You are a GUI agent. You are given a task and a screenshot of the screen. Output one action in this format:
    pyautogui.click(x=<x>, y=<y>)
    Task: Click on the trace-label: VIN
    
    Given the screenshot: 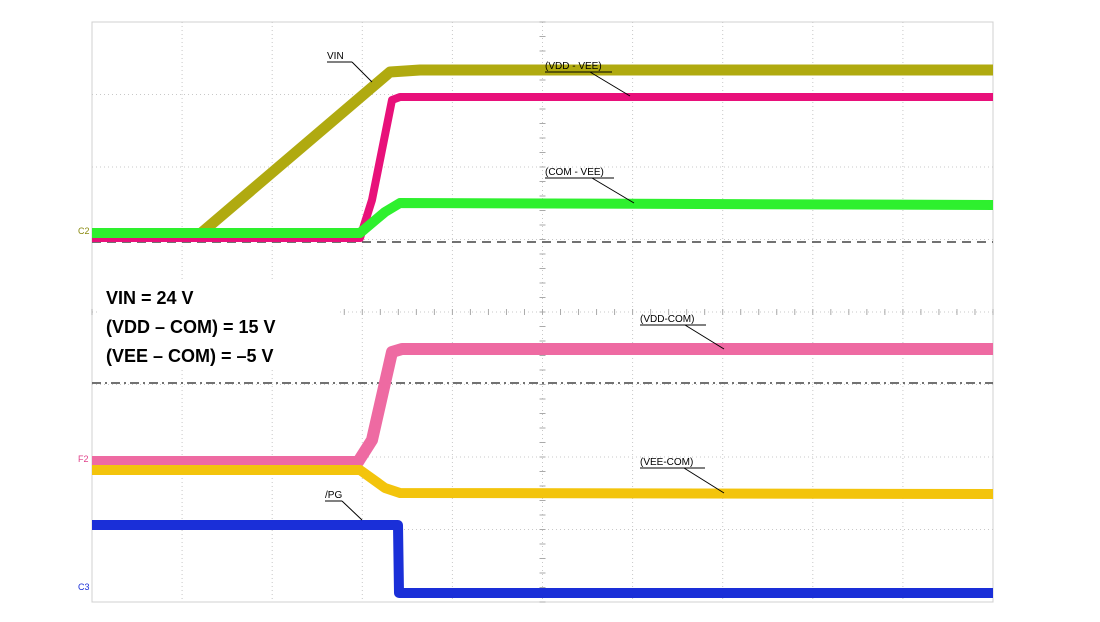 What is the action you would take?
    pyautogui.click(x=335, y=56)
    